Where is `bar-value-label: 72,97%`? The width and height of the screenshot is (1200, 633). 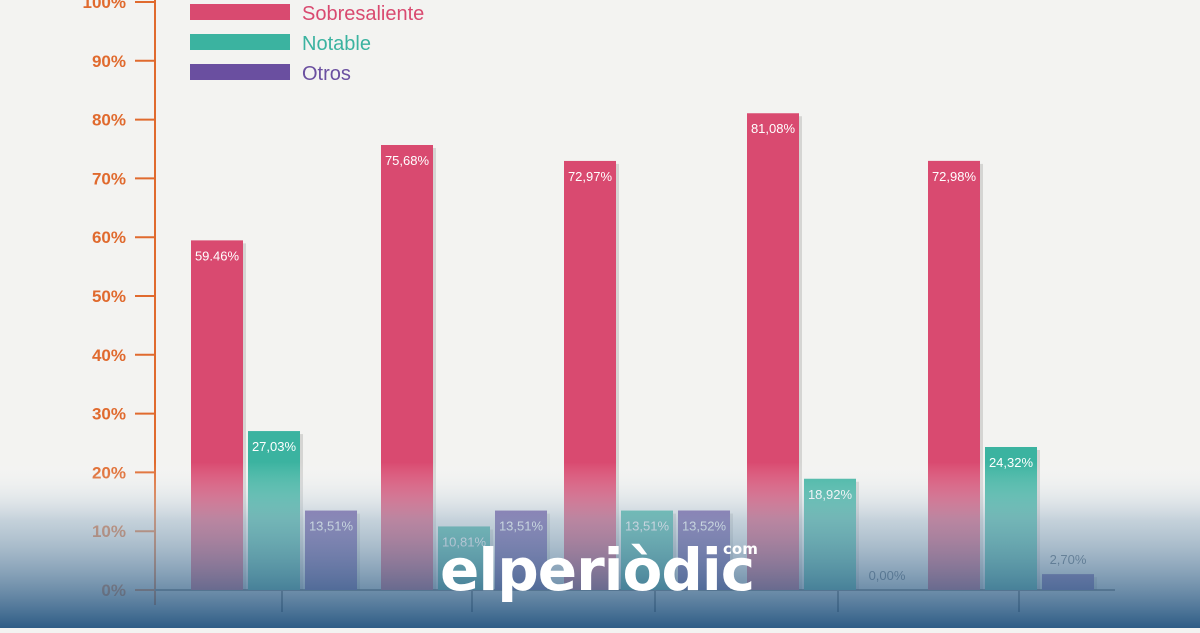
bar-value-label: 72,97% is located at coordinates (590, 176).